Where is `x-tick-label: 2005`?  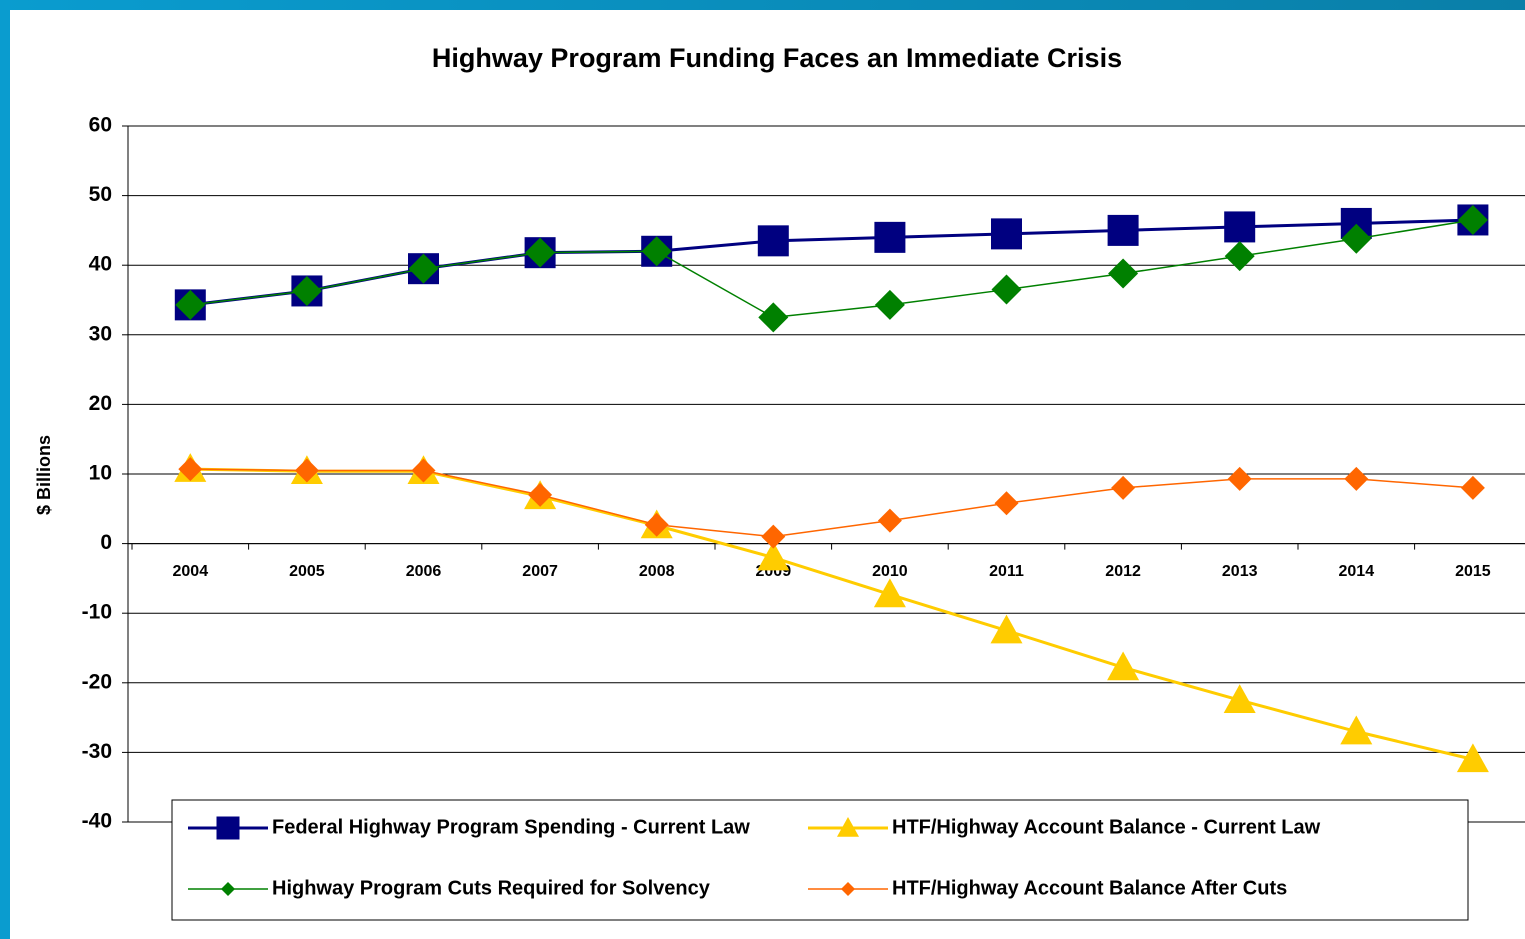
x-tick-label: 2005 is located at coordinates (307, 571).